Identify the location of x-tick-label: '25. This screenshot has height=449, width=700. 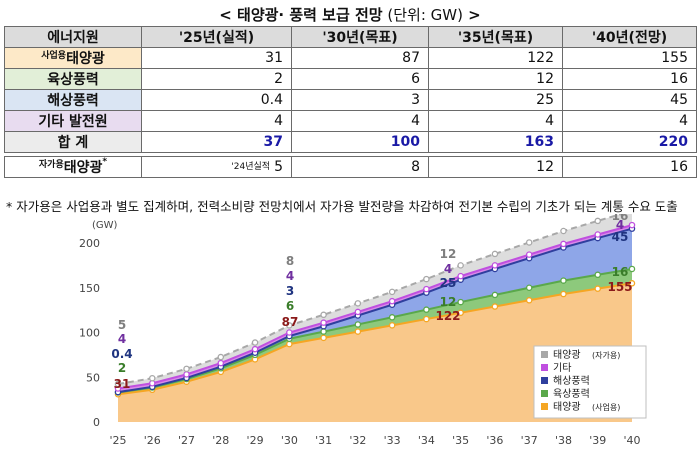
(117, 440).